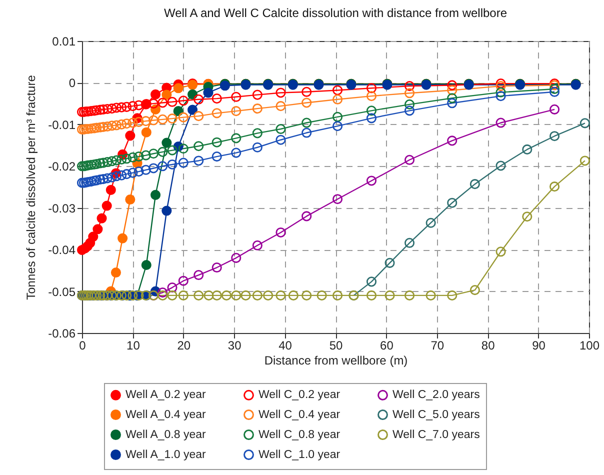 The width and height of the screenshot is (604, 475). What do you see at coordinates (299, 395) in the screenshot?
I see `legend-label: Well C_0.2 year` at bounding box center [299, 395].